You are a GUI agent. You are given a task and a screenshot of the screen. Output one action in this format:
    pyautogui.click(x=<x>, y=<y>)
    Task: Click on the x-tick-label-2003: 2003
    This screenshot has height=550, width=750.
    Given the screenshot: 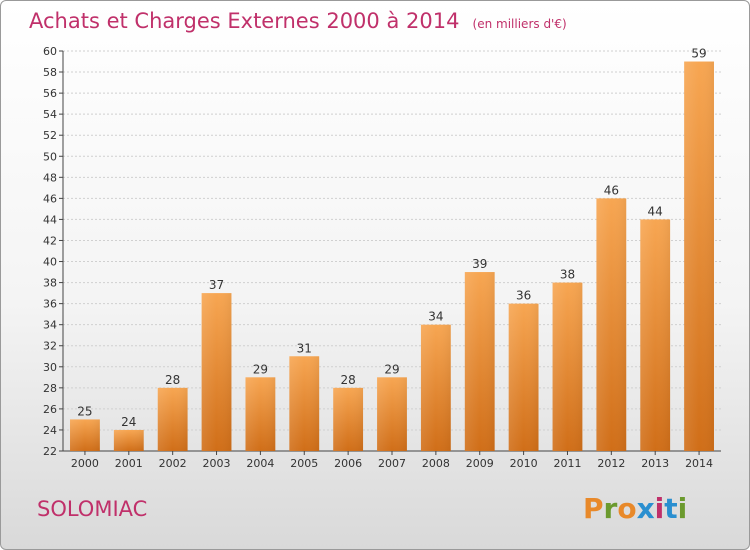 What is the action you would take?
    pyautogui.click(x=217, y=463)
    